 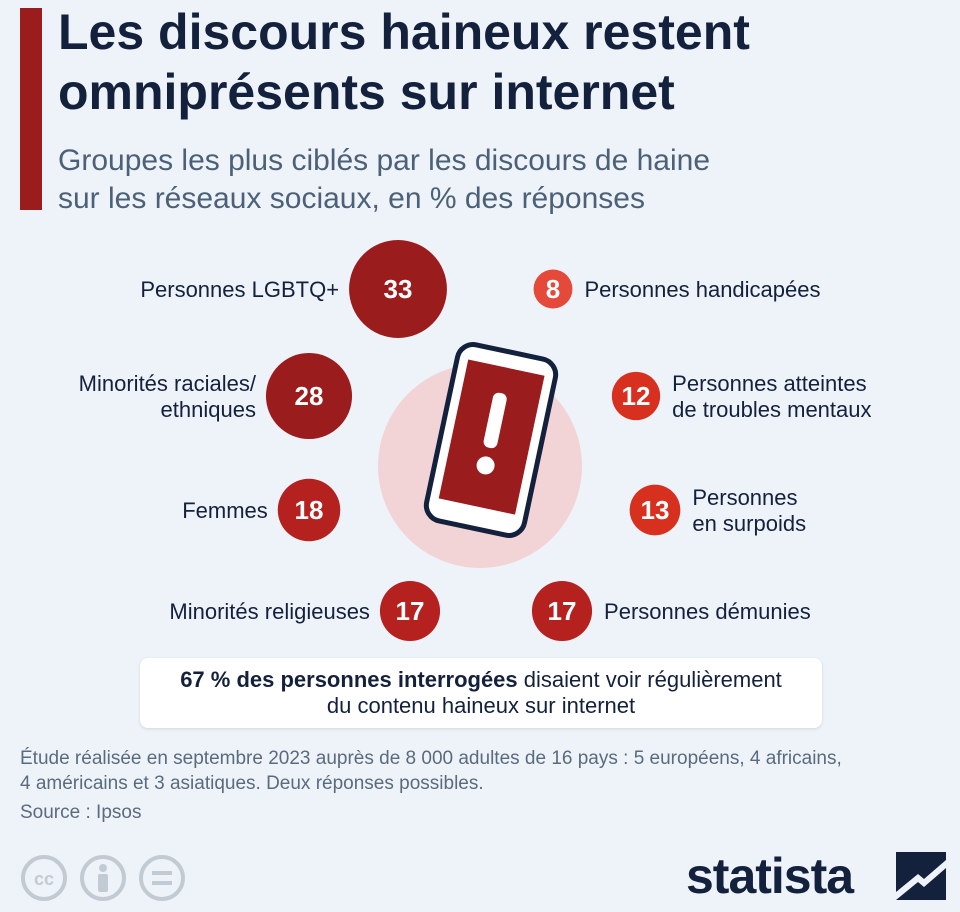 I want to click on bubble-value-4: 17, so click(x=410, y=611).